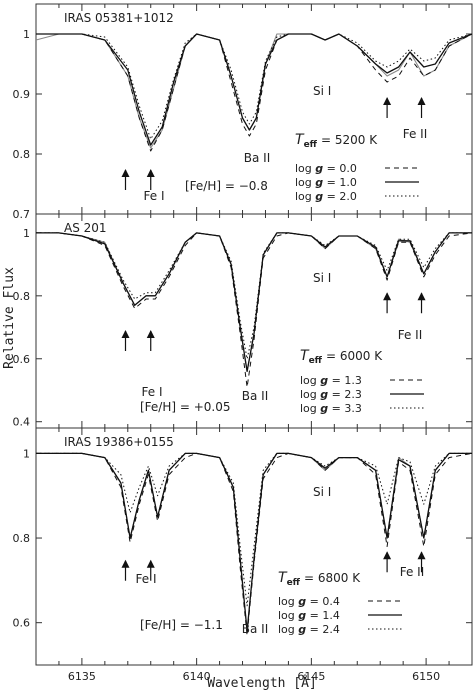 The width and height of the screenshot is (474, 693). What do you see at coordinates (262, 683) in the screenshot?
I see `x-axis-label: Wavelength [Å]` at bounding box center [262, 683].